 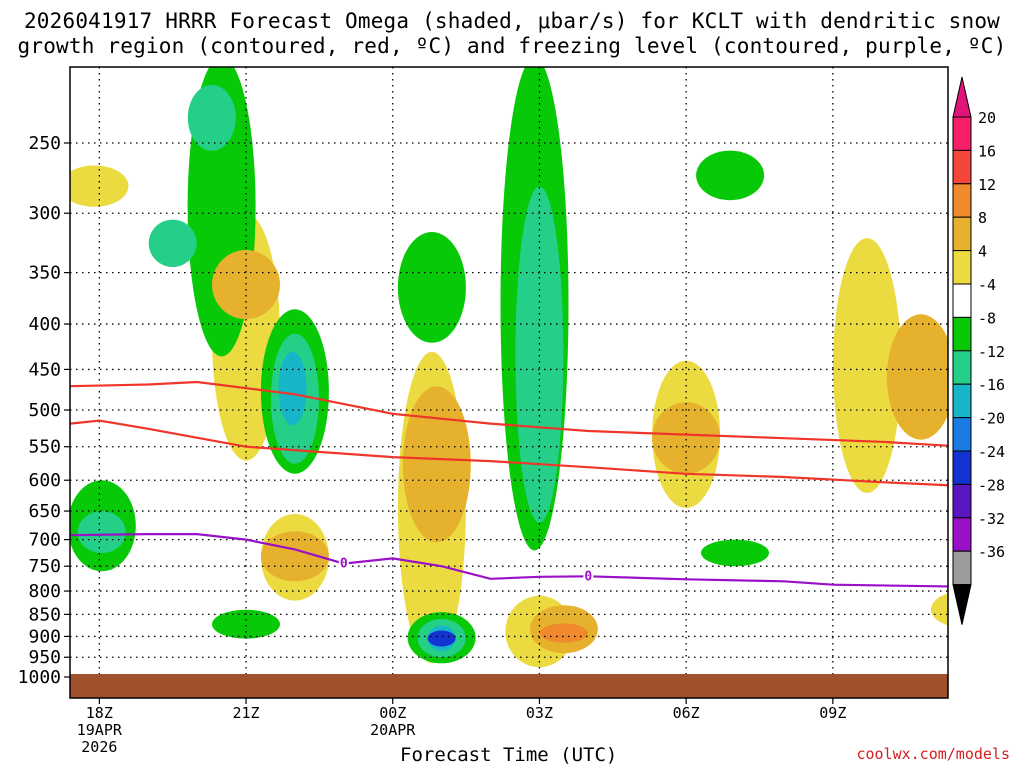 What do you see at coordinates (172, 243) in the screenshot?
I see `omega-region--12-24` at bounding box center [172, 243].